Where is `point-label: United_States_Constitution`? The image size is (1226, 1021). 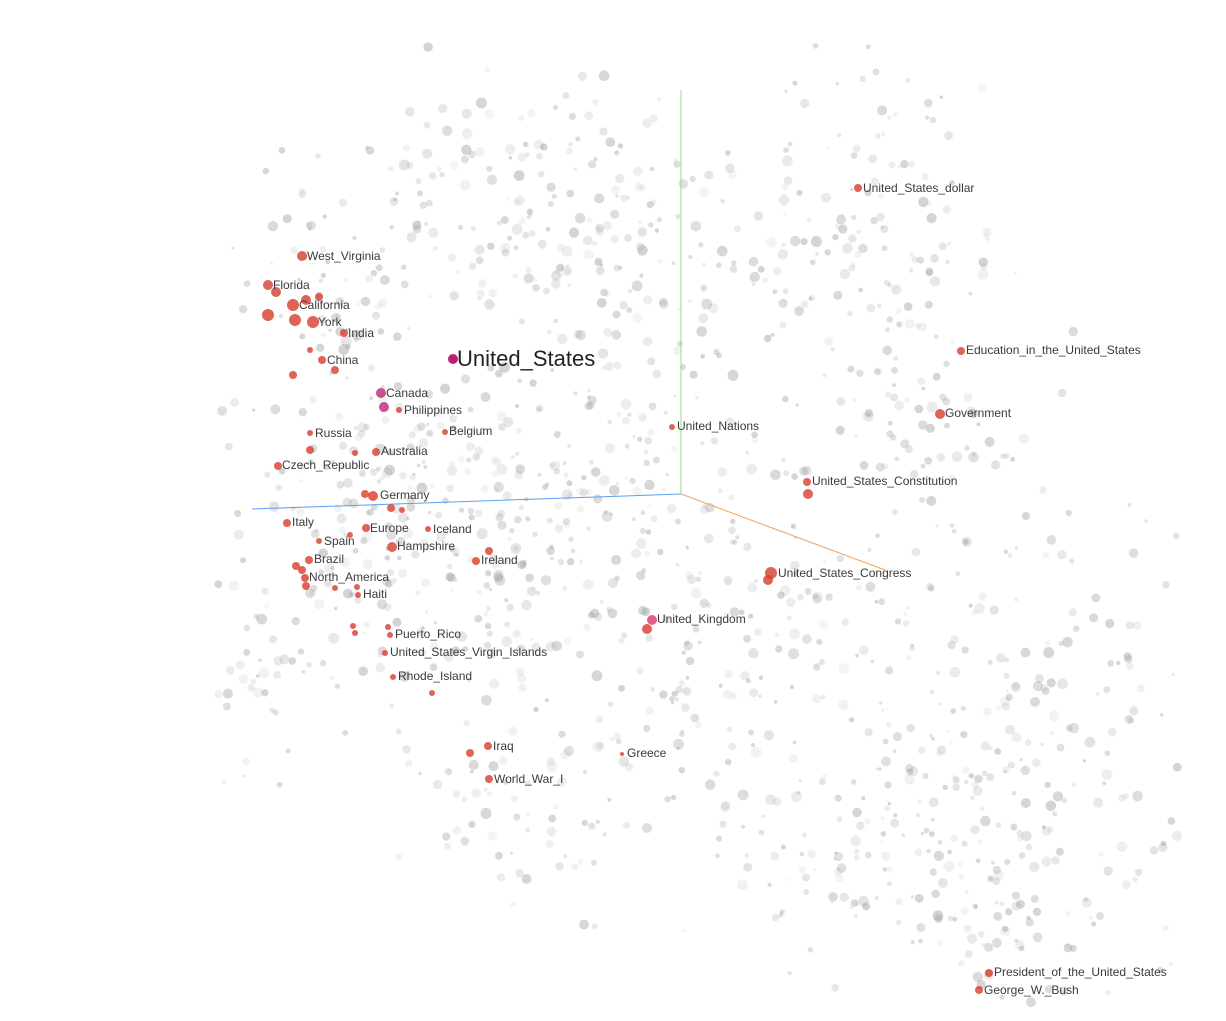 point-label: United_States_Constitution is located at coordinates (884, 481).